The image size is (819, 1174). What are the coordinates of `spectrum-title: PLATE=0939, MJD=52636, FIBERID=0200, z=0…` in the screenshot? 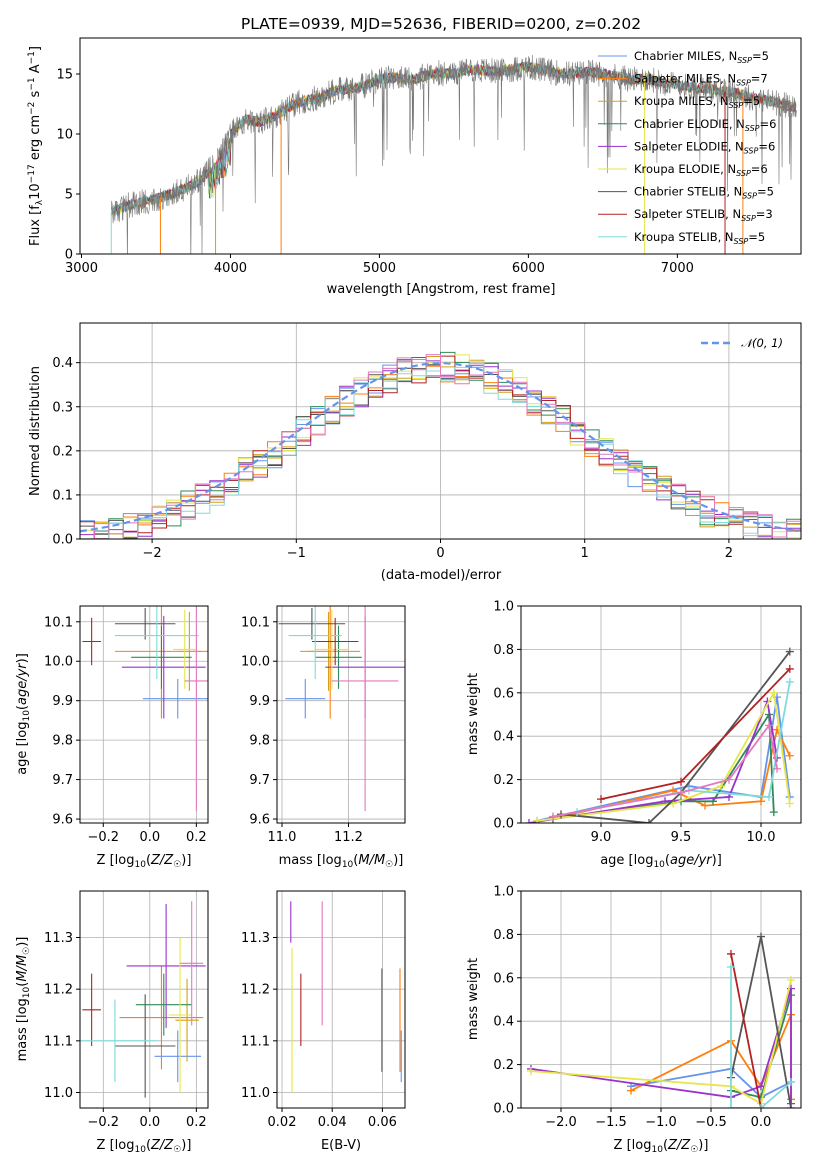 It's located at (441, 24).